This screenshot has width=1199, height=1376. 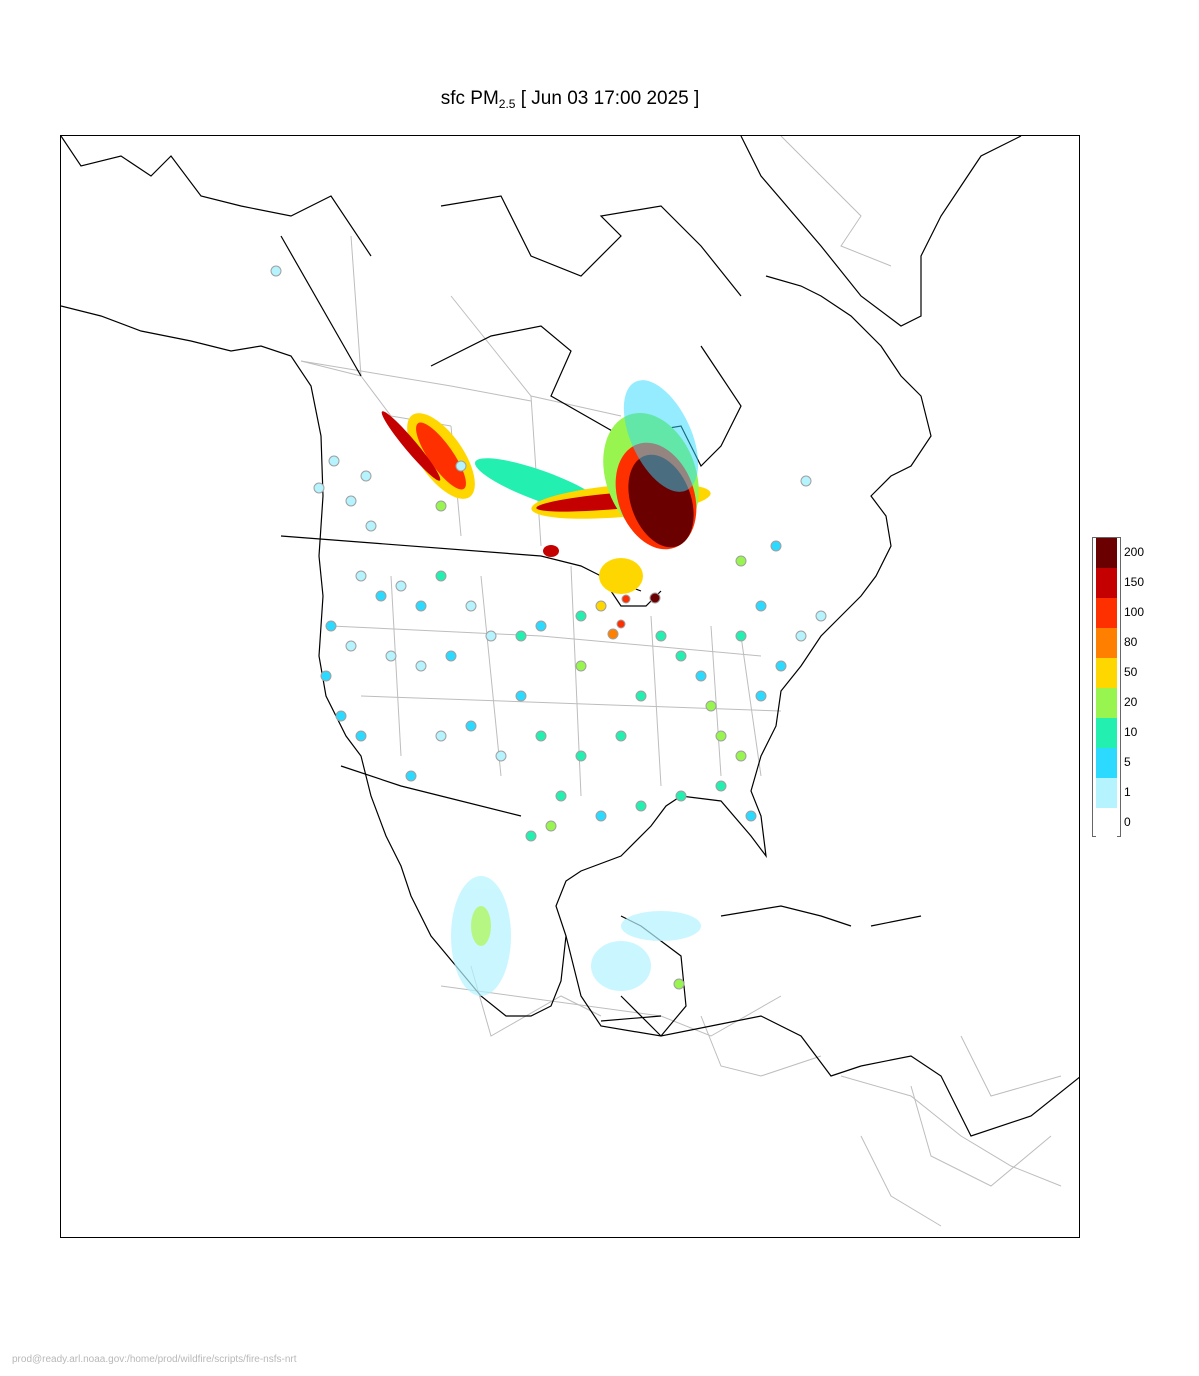 What do you see at coordinates (1127, 792) in the screenshot?
I see `legend-label: 1` at bounding box center [1127, 792].